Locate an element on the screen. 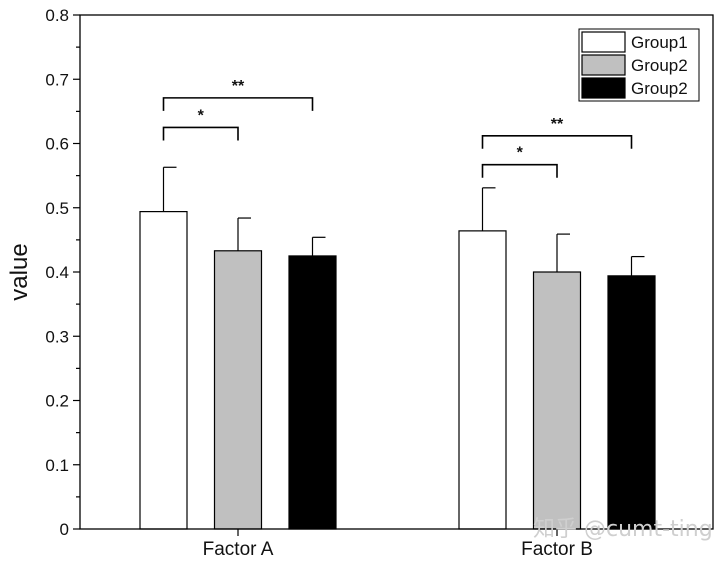 This screenshot has width=720, height=561. legend-label-2: Group2 is located at coordinates (659, 65).